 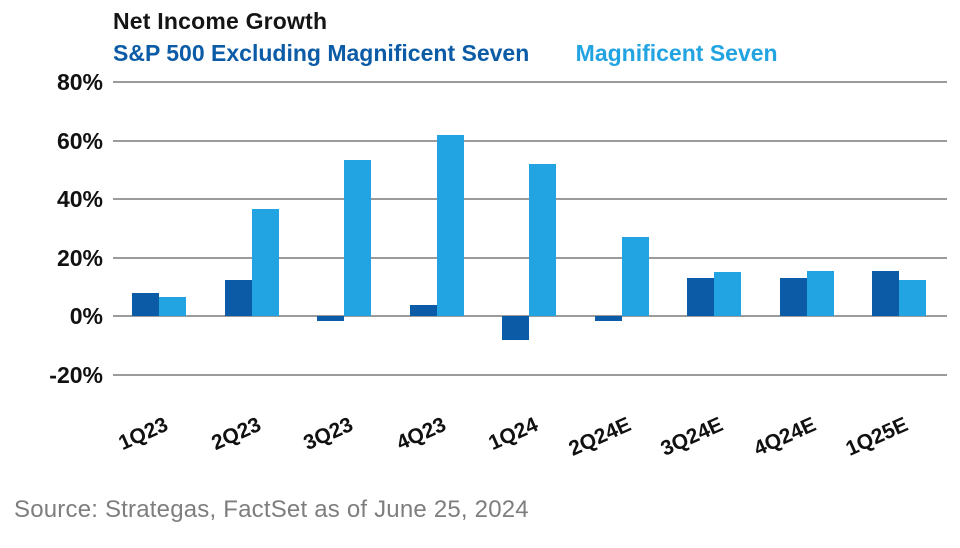 What do you see at coordinates (608, 318) in the screenshot?
I see `bar-ex-mag7-2Q24E` at bounding box center [608, 318].